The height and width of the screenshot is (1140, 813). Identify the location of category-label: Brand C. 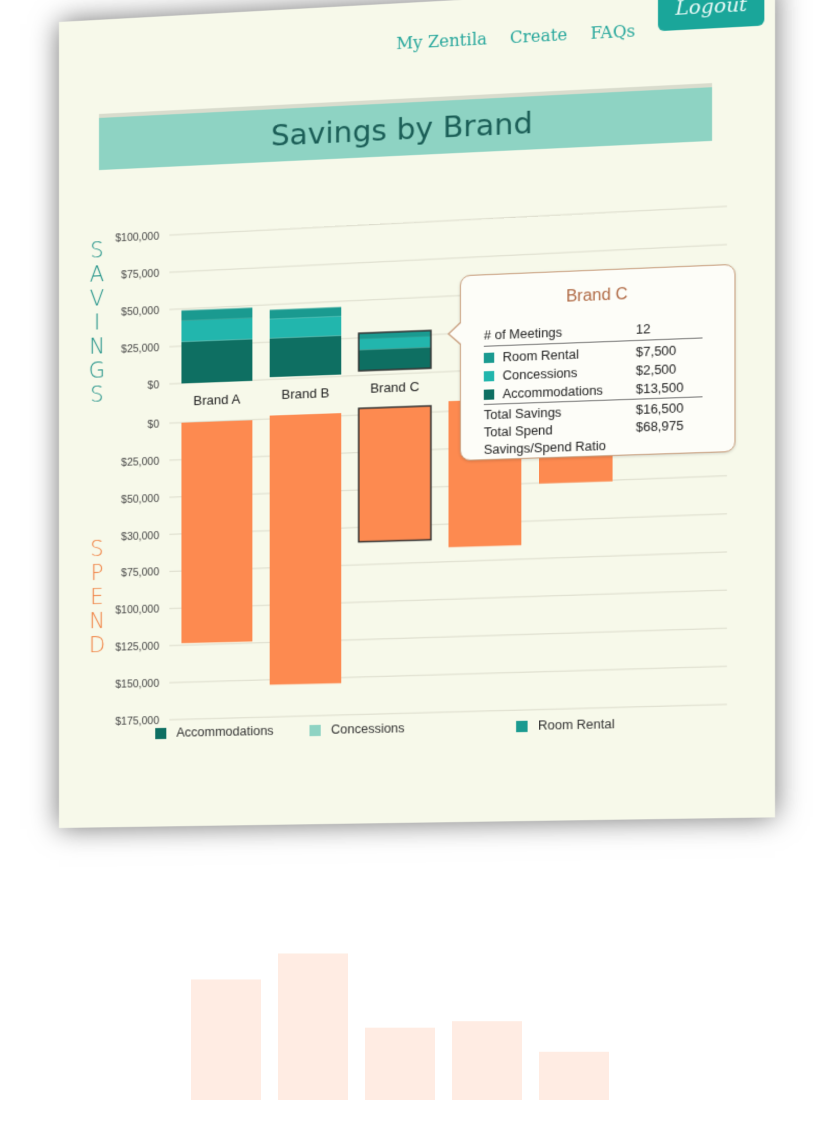
(394, 387).